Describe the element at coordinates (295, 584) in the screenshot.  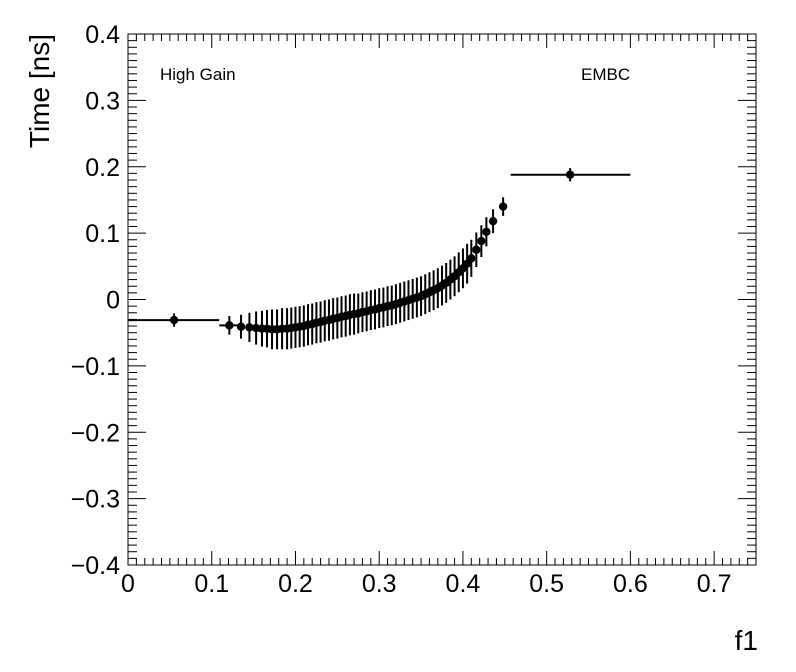
I see `x-tick-label: 0.2` at that location.